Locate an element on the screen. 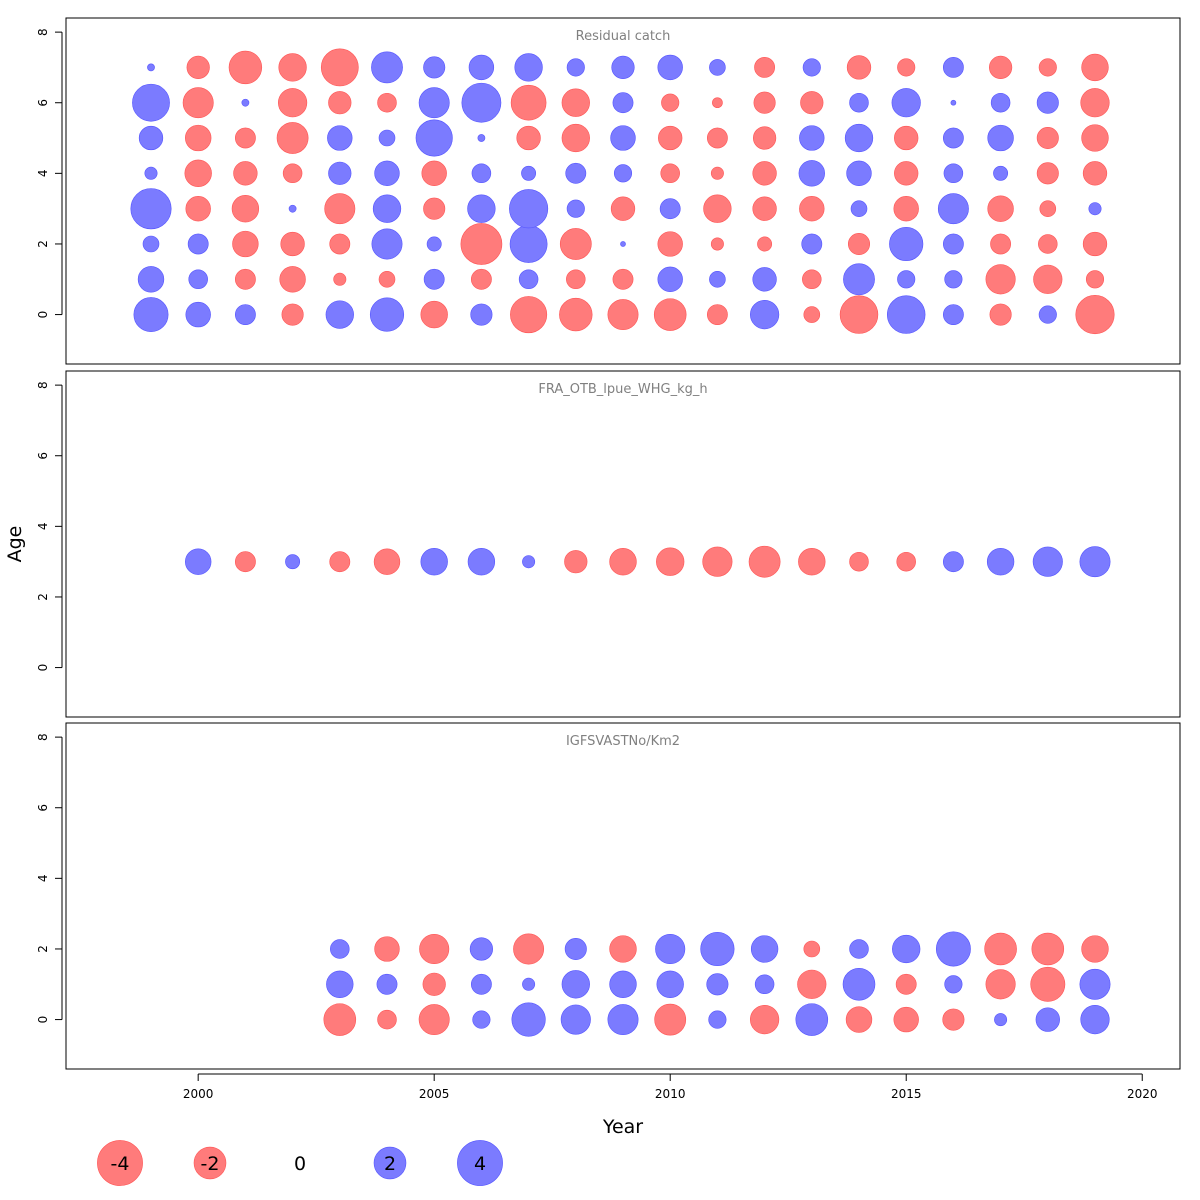 The width and height of the screenshot is (1200, 1200). y-tick-label: 0 is located at coordinates (43, 1020).